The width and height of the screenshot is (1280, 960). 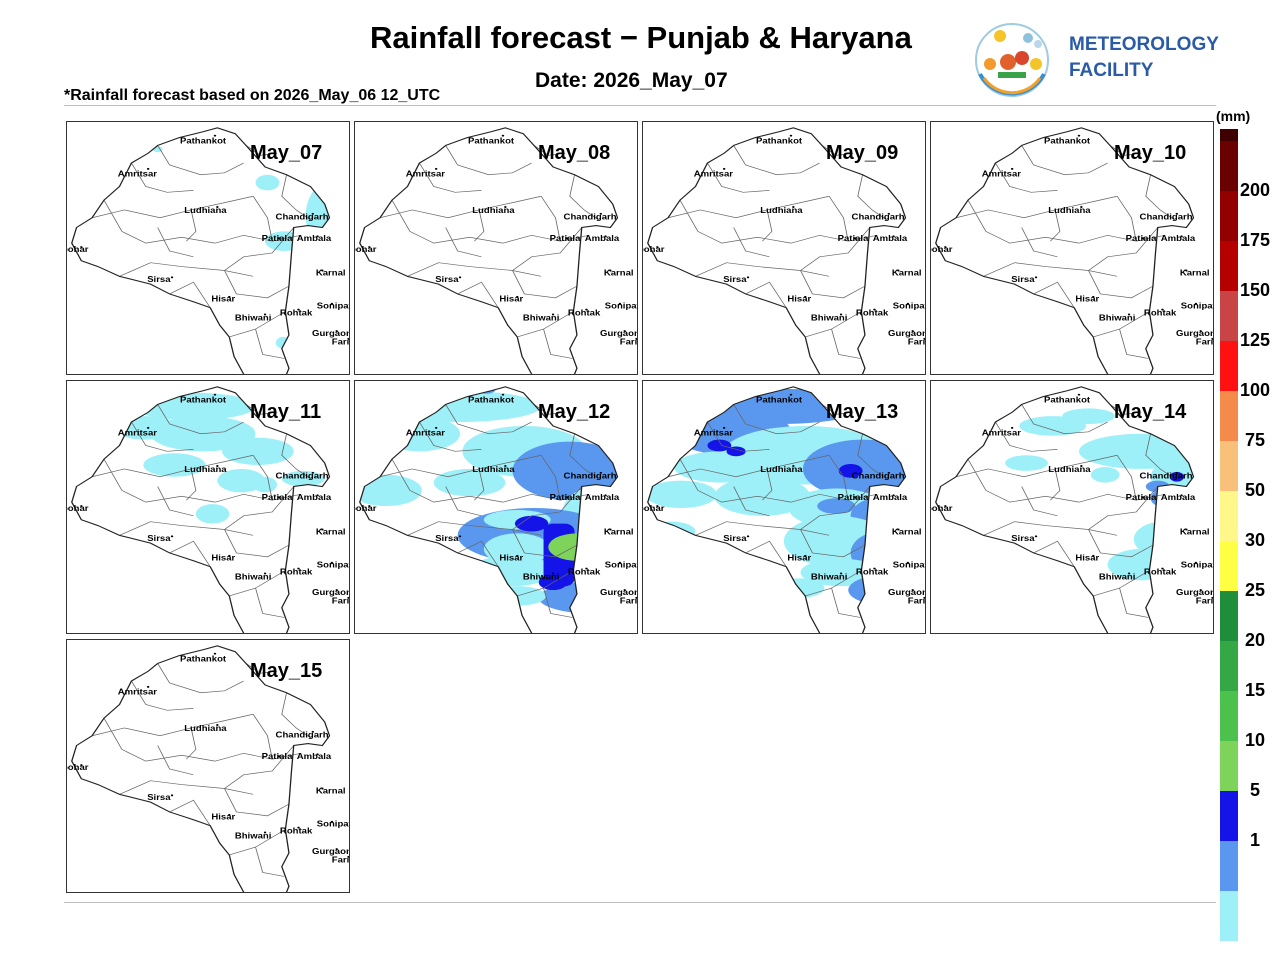 I want to click on panel-date-label: May_15, so click(x=286, y=671).